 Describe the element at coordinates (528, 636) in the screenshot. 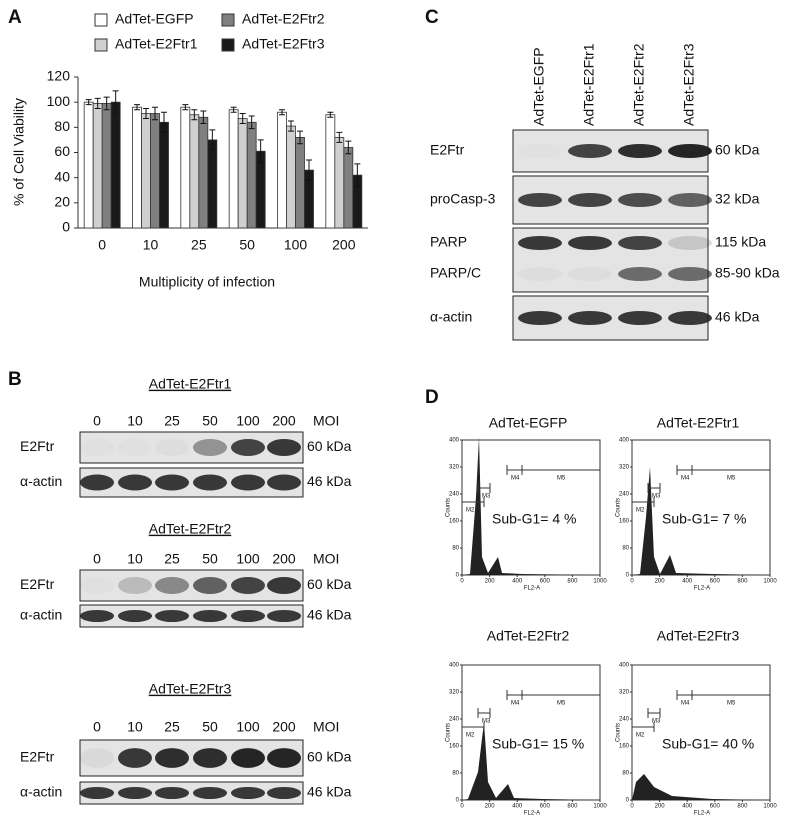

I see `plot-title: AdTet-E2Ftr2` at that location.